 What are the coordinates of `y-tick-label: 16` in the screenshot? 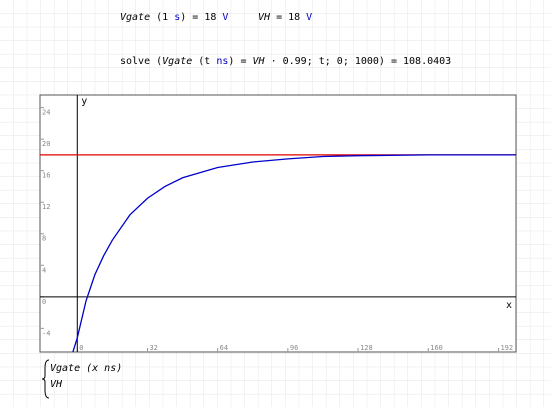 It's located at (46, 176).